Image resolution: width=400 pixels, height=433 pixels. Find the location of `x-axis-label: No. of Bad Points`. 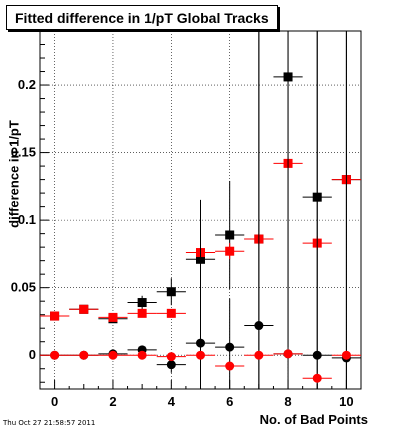

x-axis-label: No. of Bad Points is located at coordinates (313, 419).